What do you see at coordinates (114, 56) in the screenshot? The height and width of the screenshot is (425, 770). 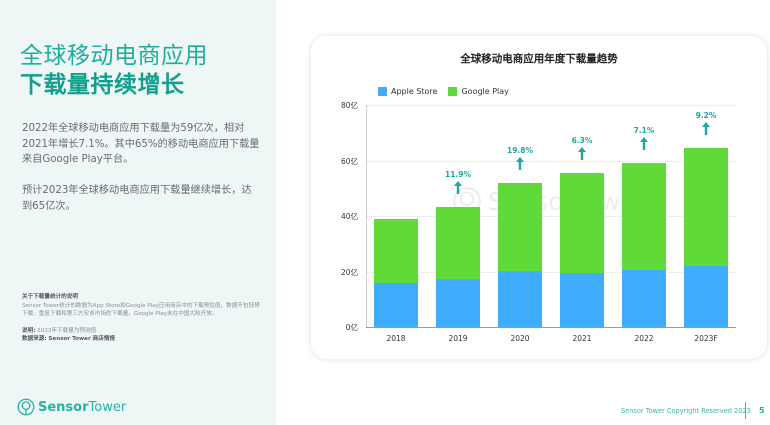 I see `page-title-line1: 全球移动电商应用` at bounding box center [114, 56].